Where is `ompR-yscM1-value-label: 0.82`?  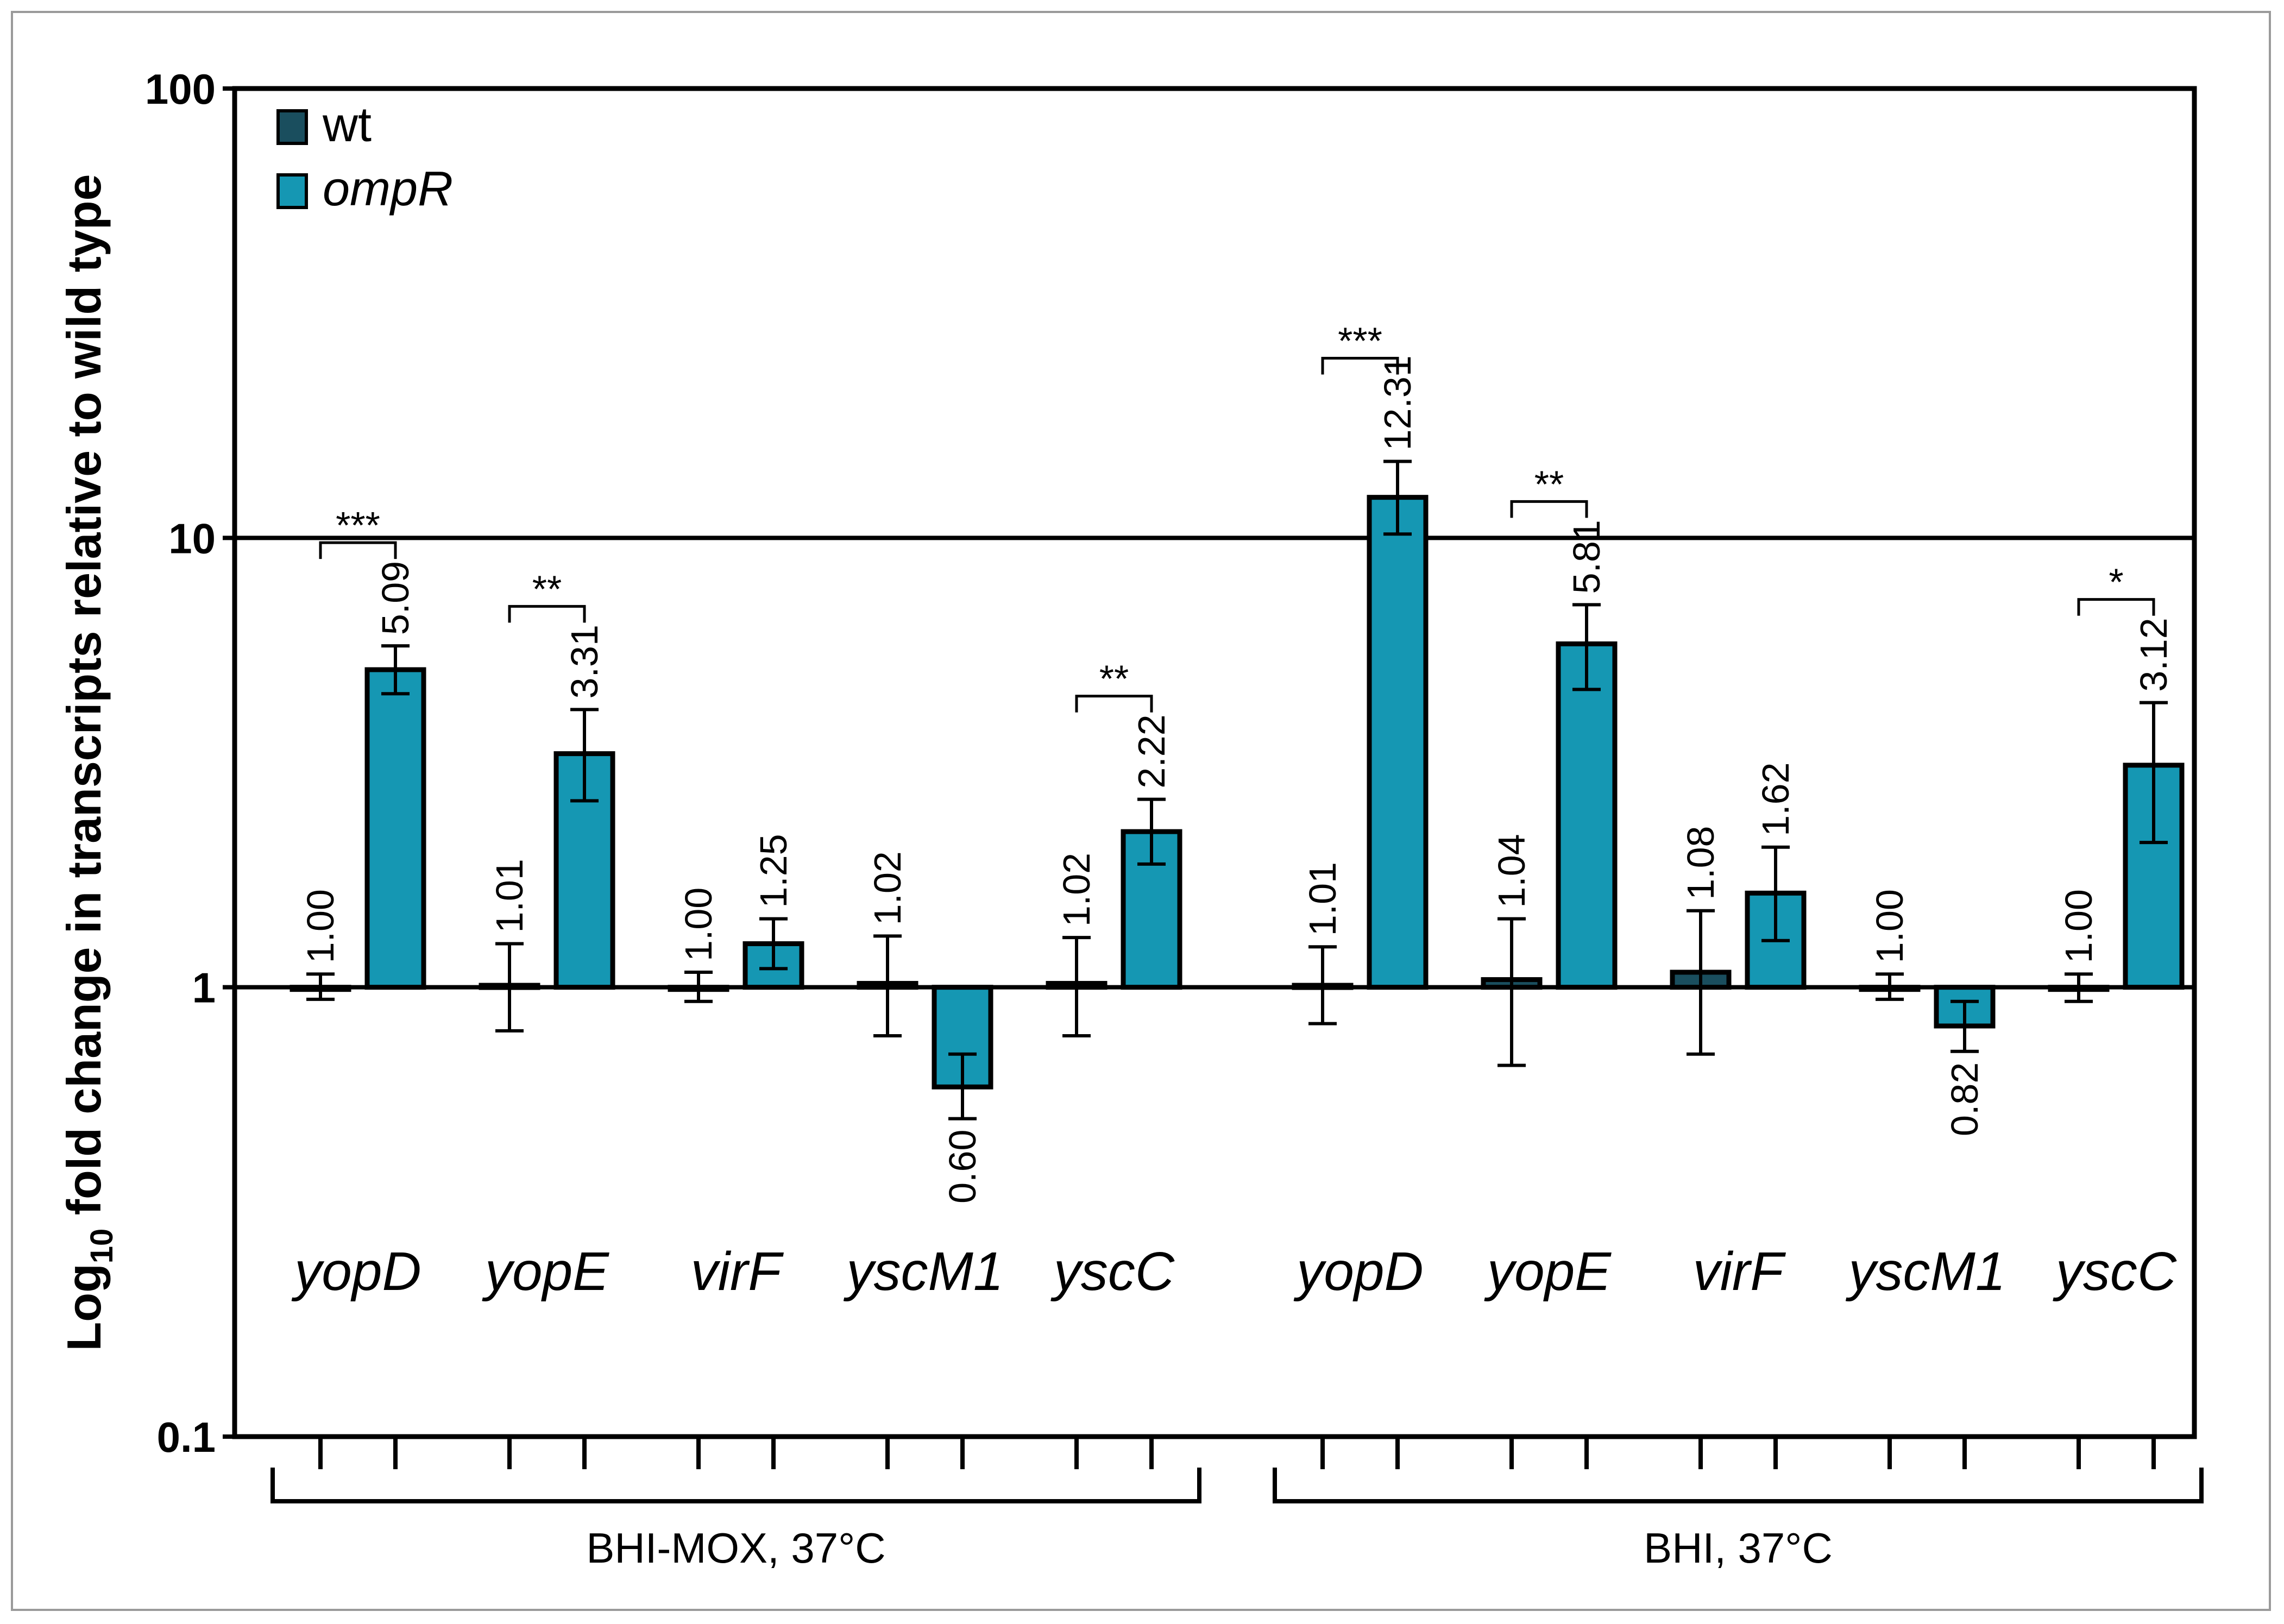 ompR-yscM1-value-label: 0.82 is located at coordinates (1965, 1099).